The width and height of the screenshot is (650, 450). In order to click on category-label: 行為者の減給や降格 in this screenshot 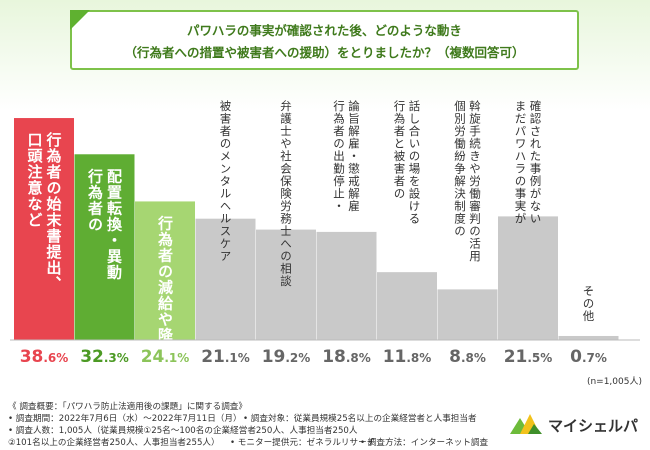, I will do `click(165, 287)`.